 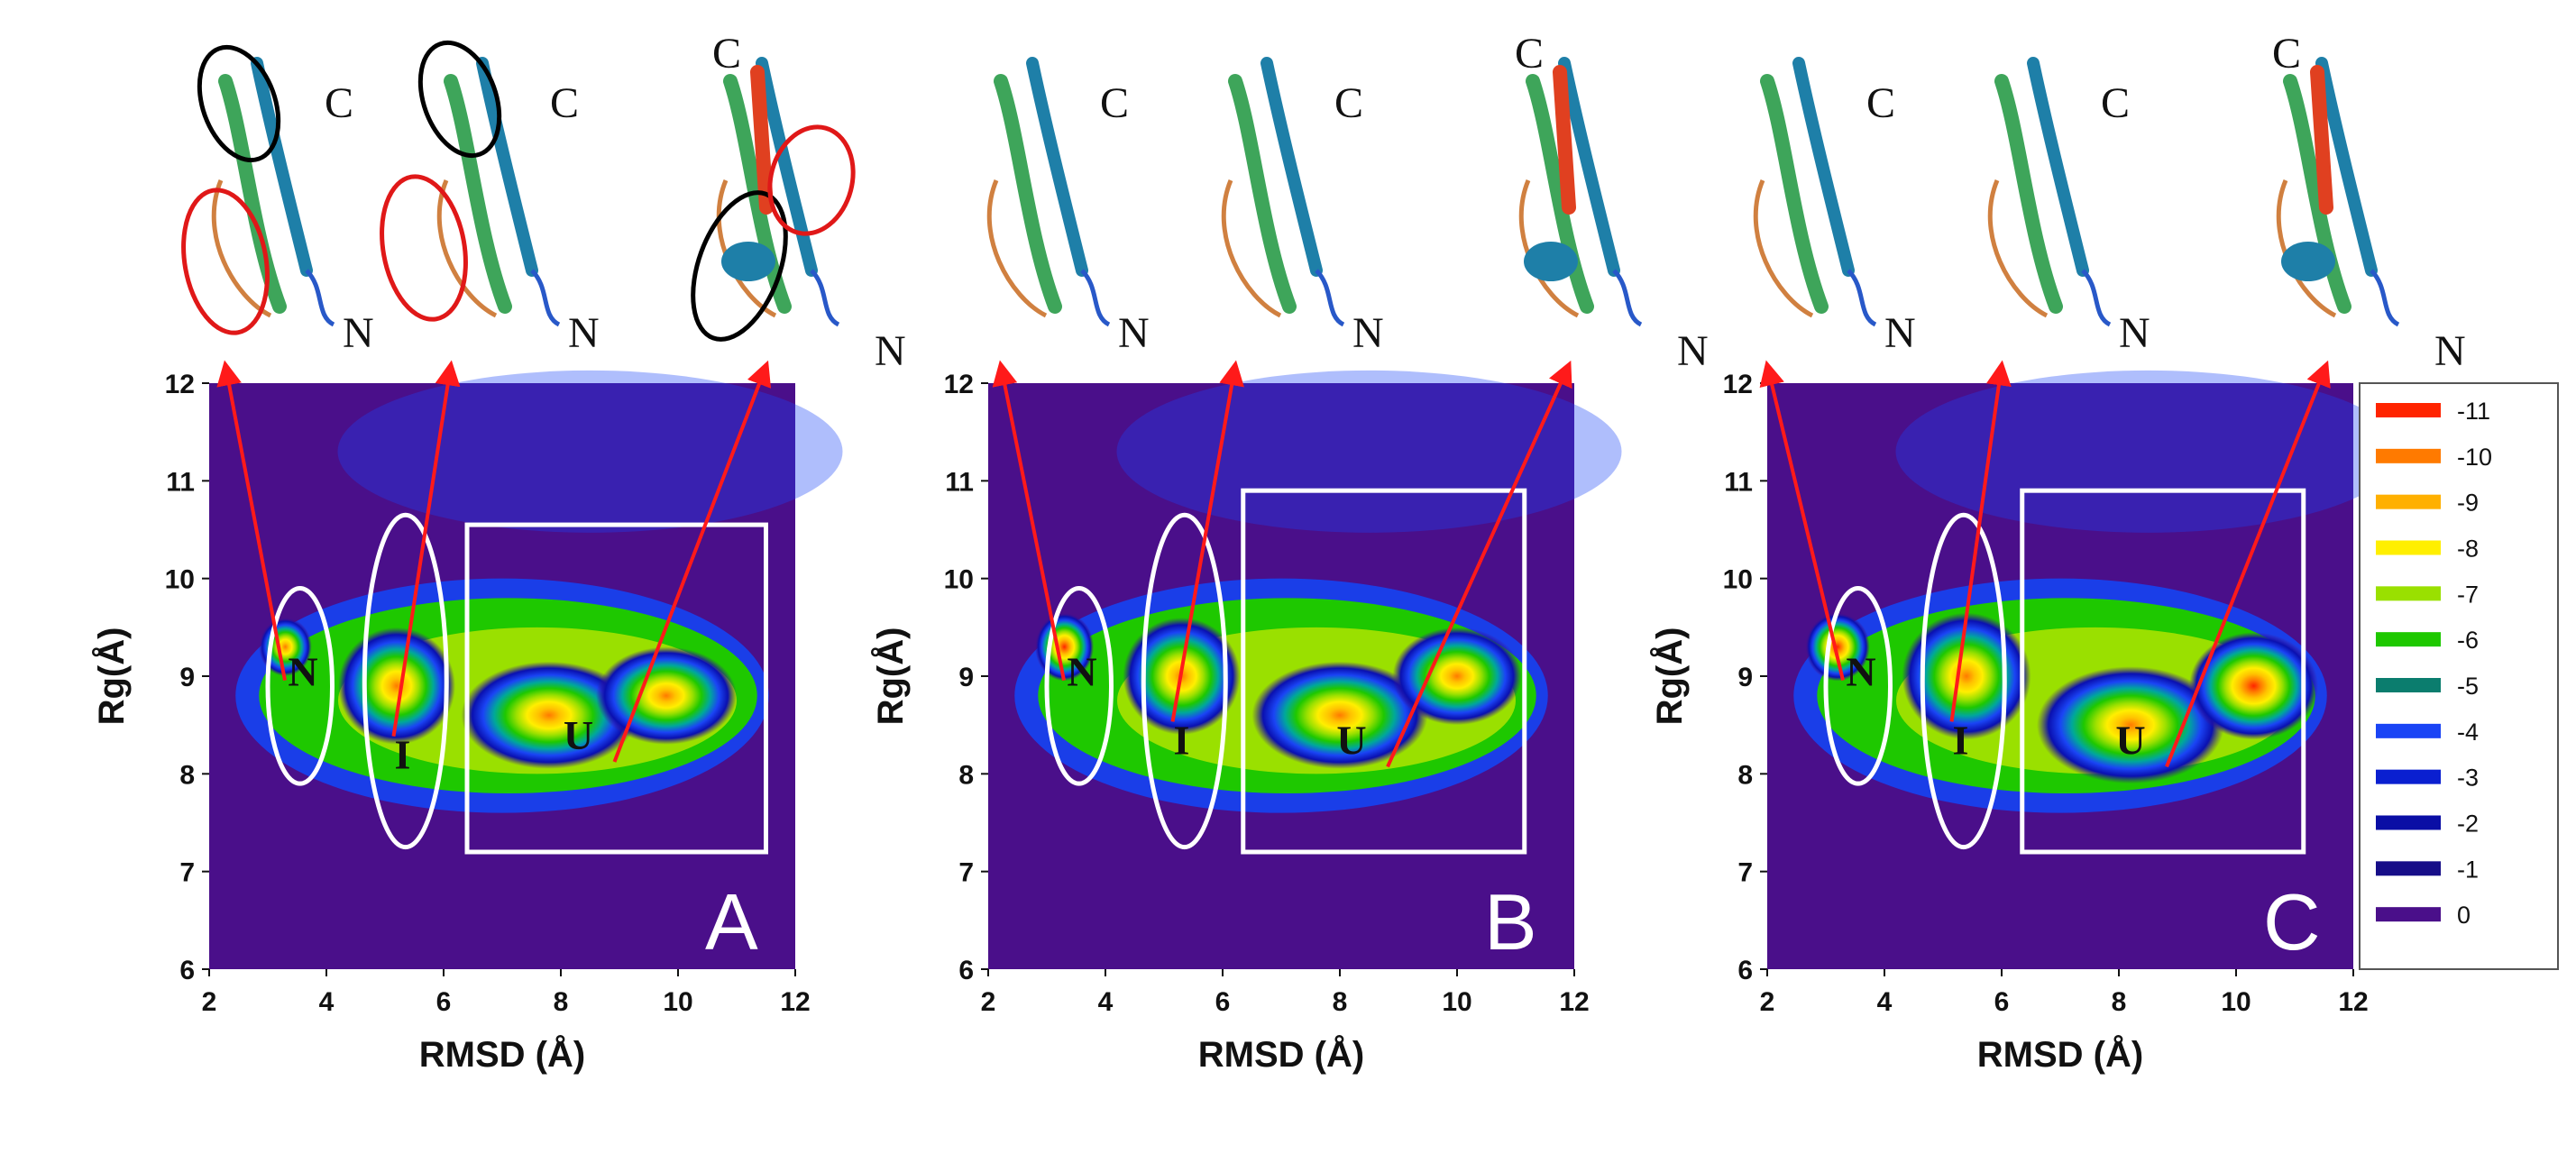 What do you see at coordinates (2292, 921) in the screenshot?
I see `panel-letter: C` at bounding box center [2292, 921].